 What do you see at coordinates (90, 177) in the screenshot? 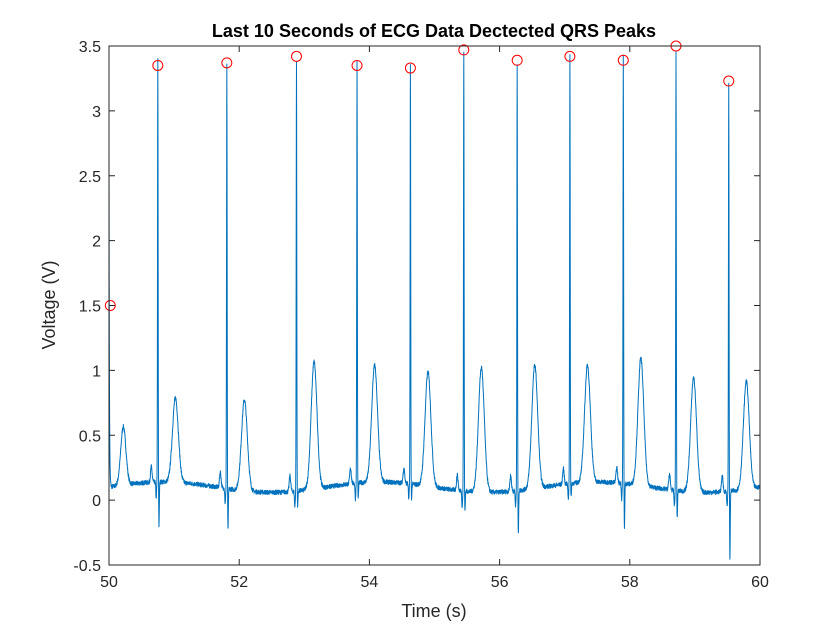
I see `y-tick-label: 2.5` at bounding box center [90, 177].